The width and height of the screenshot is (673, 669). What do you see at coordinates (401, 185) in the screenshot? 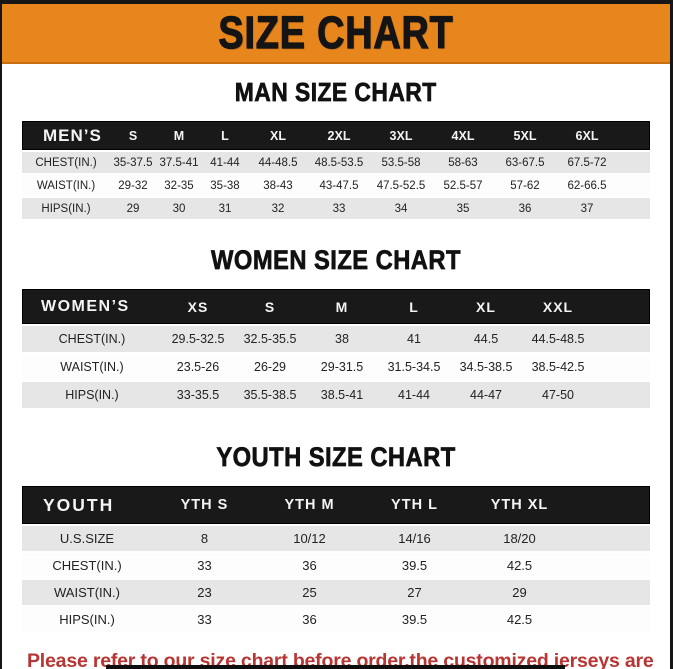
I see `size-value: 47.5-52.5` at bounding box center [401, 185].